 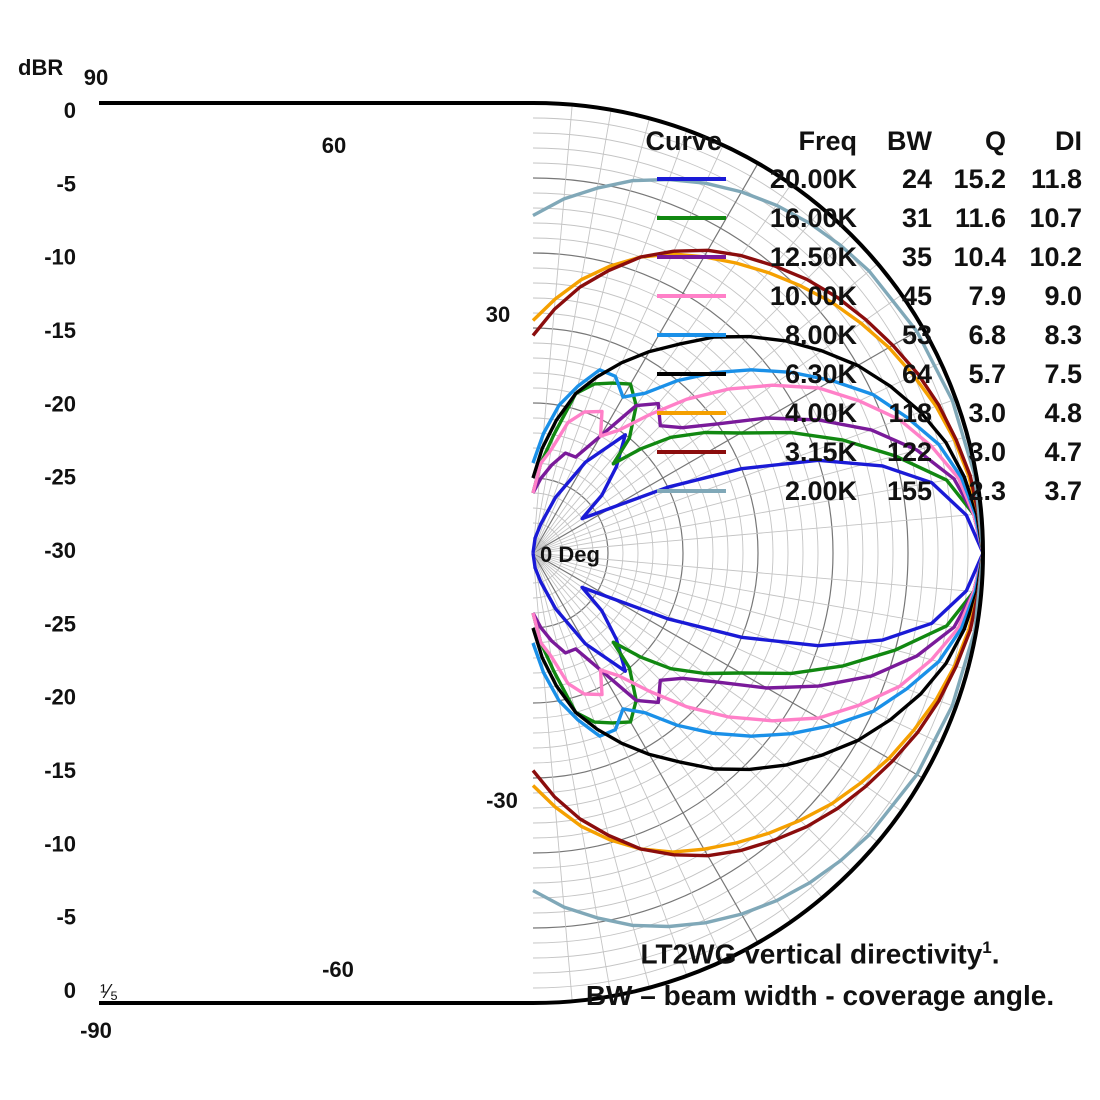 I want to click on angle-label: -30, so click(x=502, y=800).